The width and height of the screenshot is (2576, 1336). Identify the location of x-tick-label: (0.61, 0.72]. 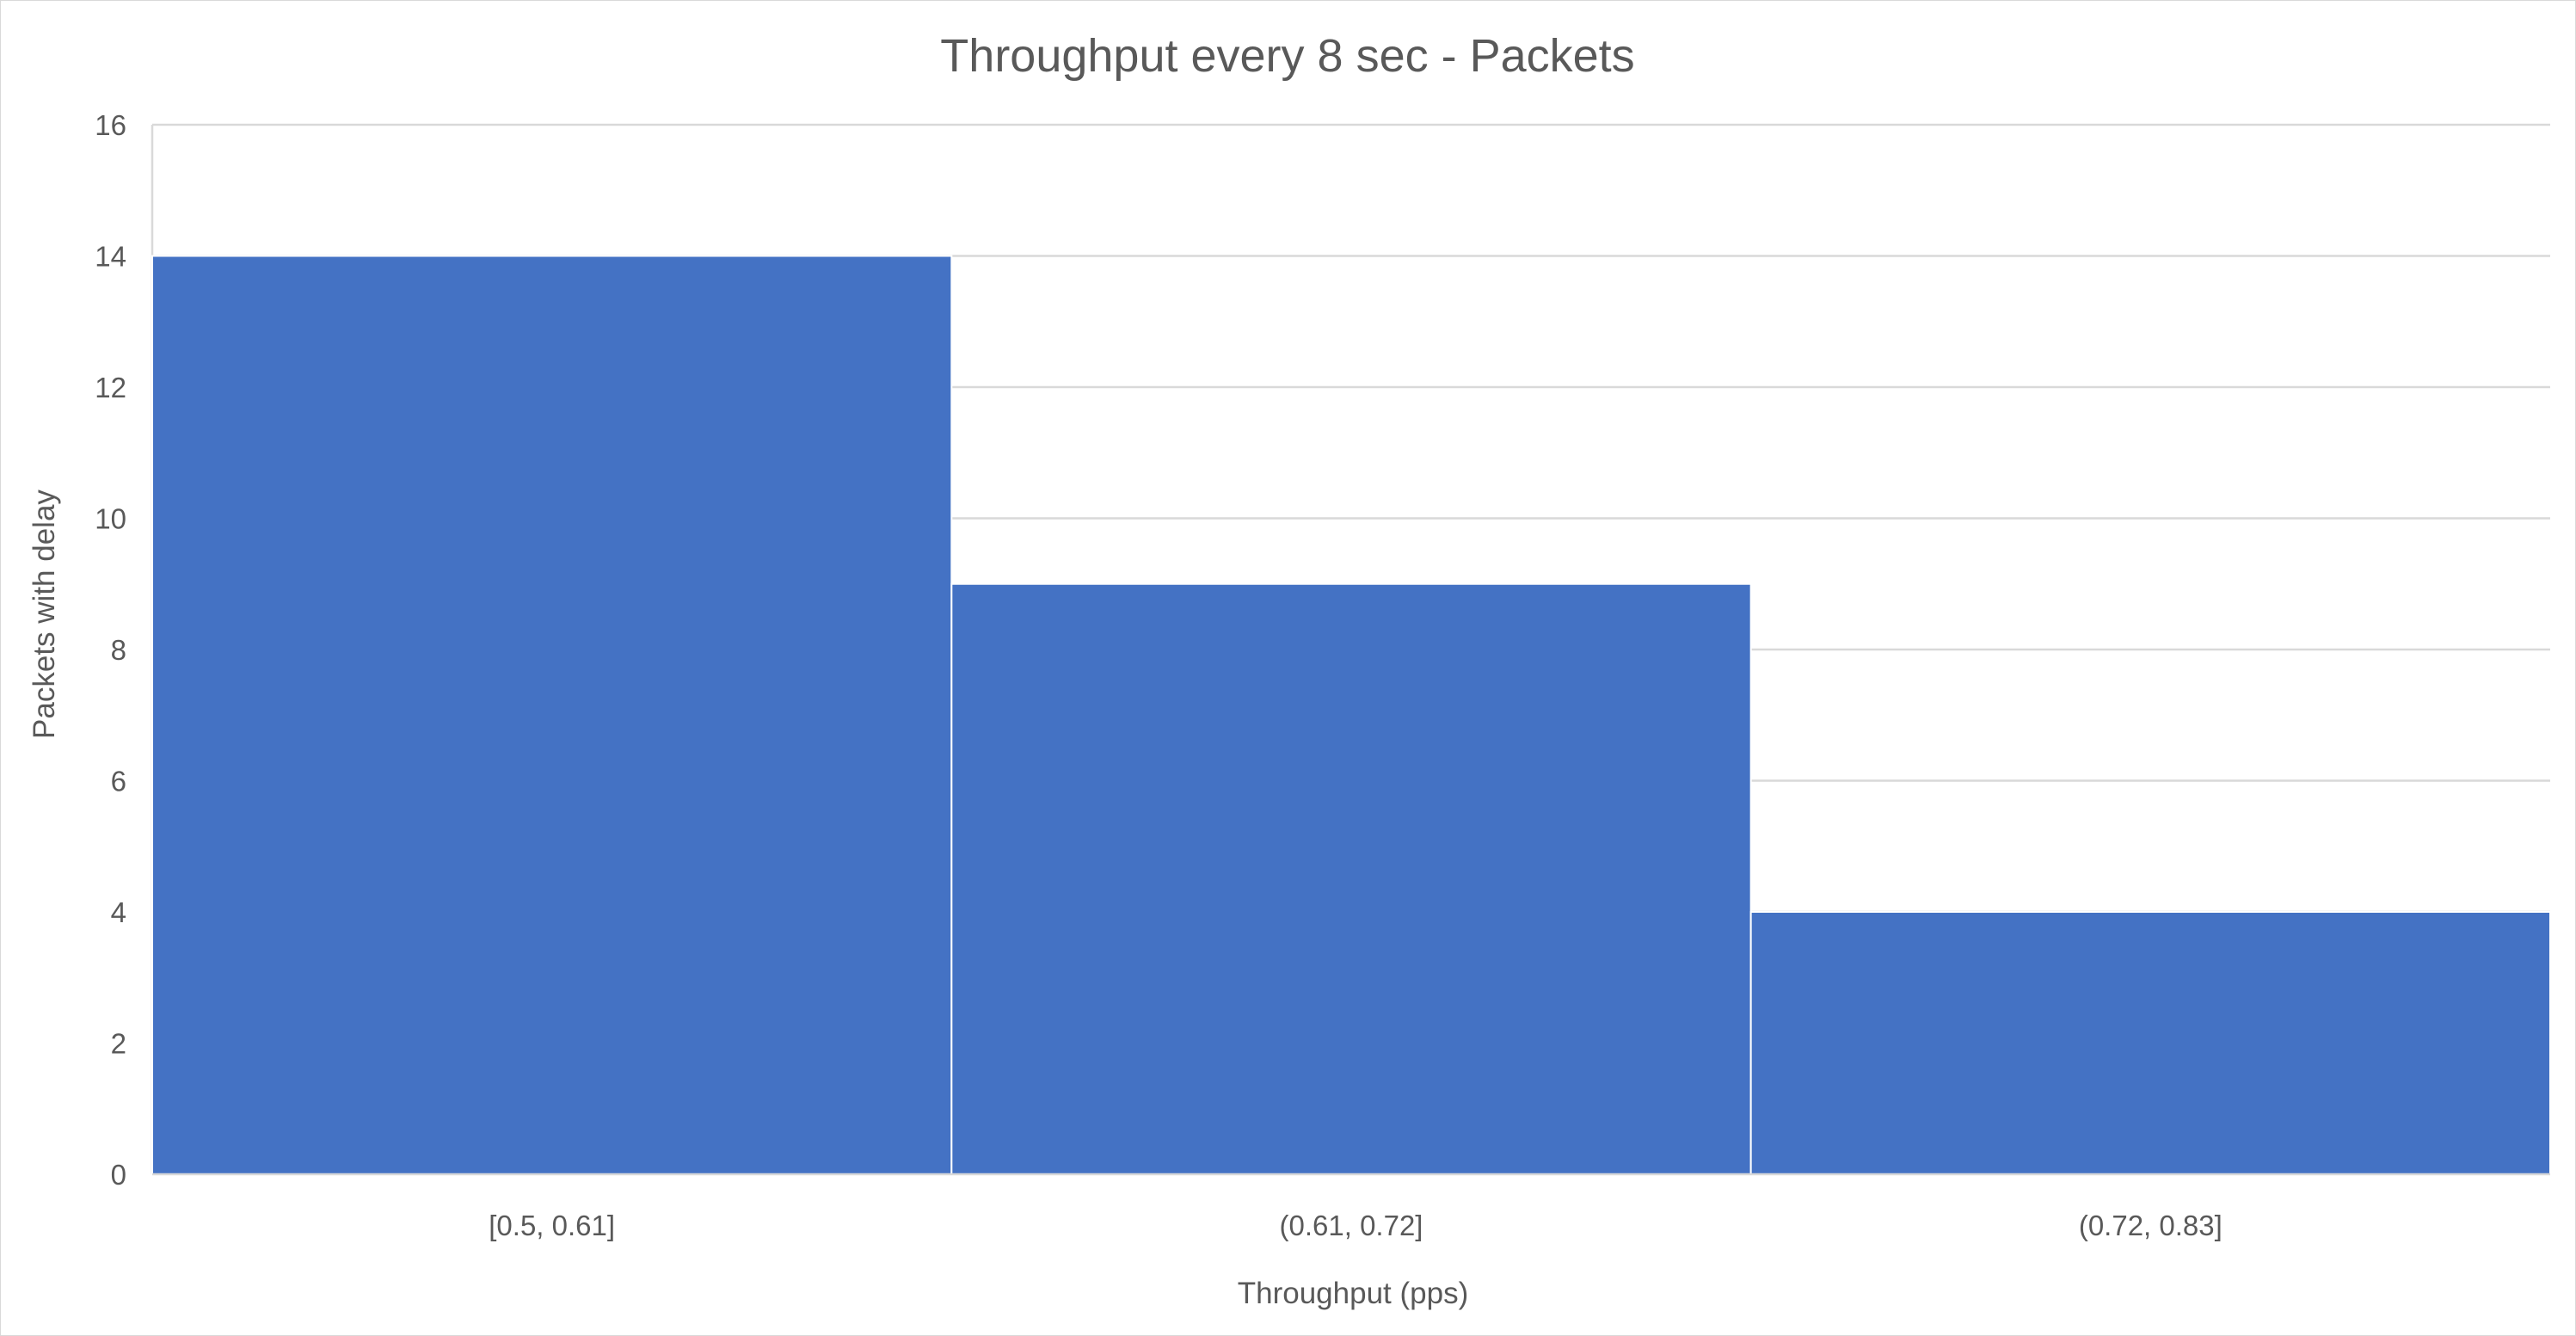
(1351, 1225).